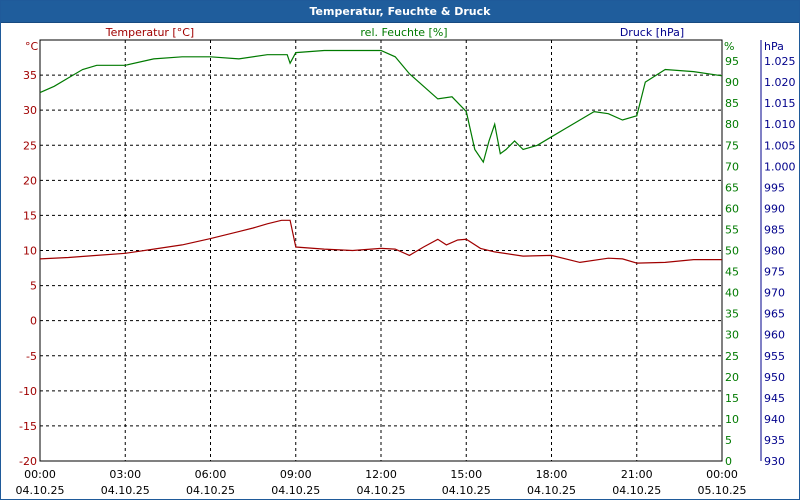  What do you see at coordinates (296, 474) in the screenshot?
I see `x-tick-time-label: 09:00` at bounding box center [296, 474].